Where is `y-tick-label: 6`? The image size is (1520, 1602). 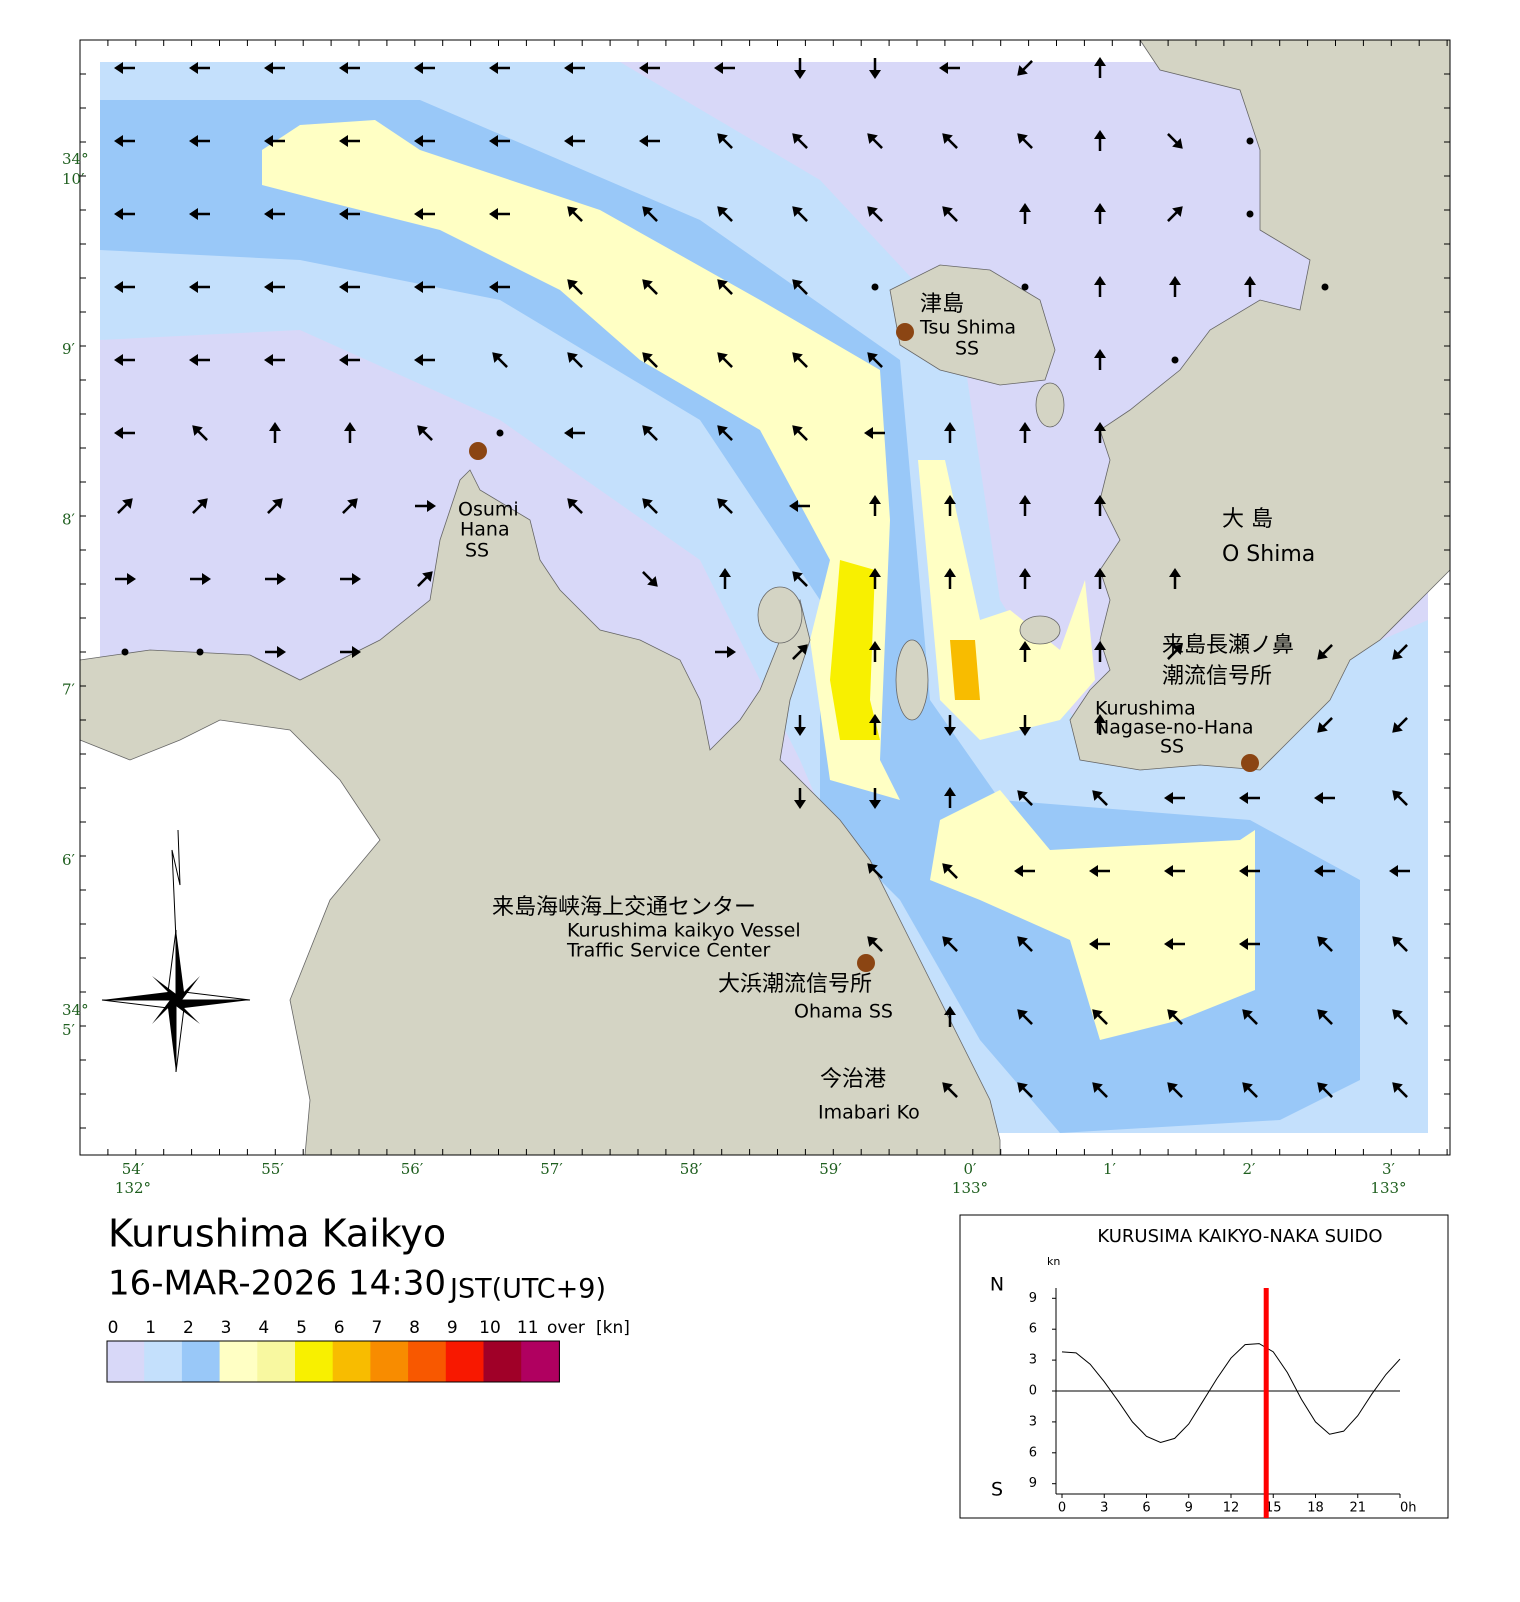 y-tick-label: 6 is located at coordinates (1033, 1329).